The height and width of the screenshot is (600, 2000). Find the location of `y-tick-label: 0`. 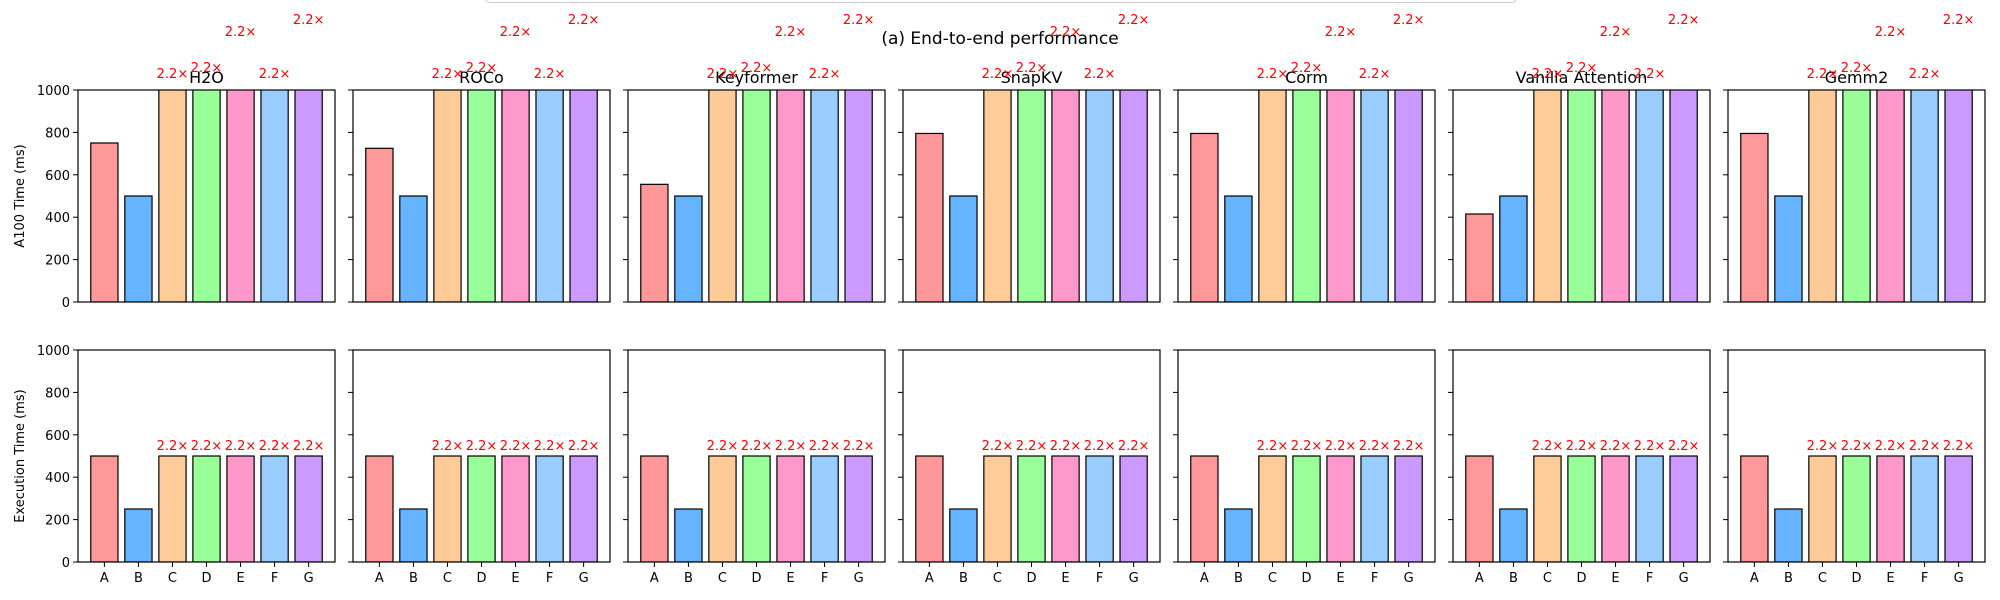

y-tick-label: 0 is located at coordinates (66, 563).